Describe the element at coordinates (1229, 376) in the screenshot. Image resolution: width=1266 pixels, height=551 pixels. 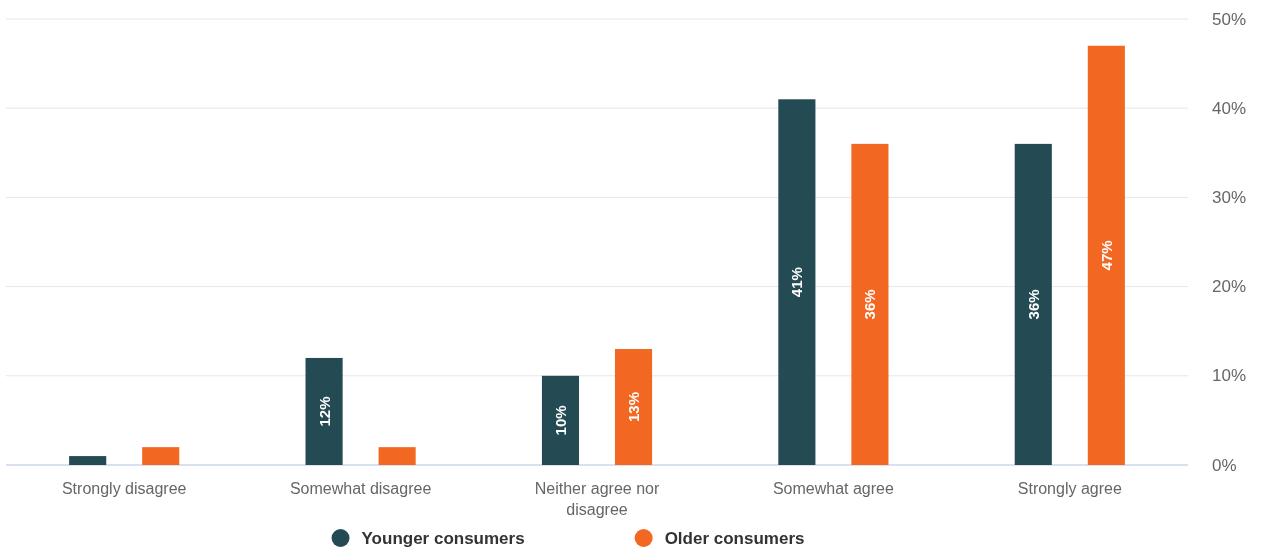
I see `y-tick-label: 10%` at that location.